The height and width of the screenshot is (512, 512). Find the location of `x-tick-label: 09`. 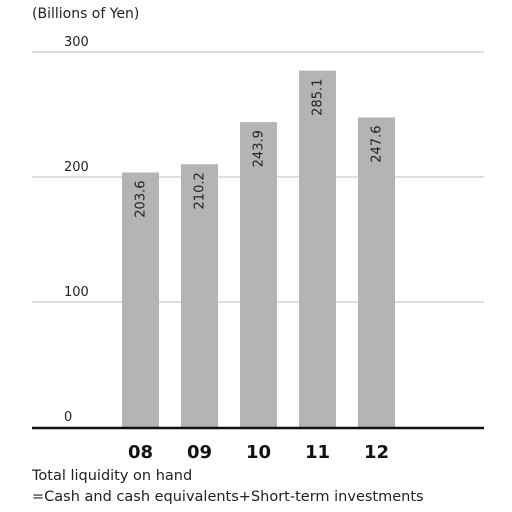

x-tick-label: 09 is located at coordinates (199, 452).